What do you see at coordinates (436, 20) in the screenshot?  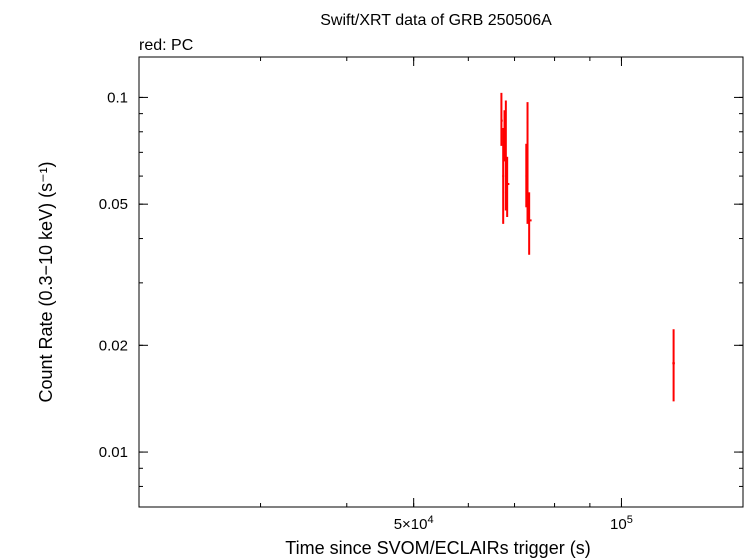 I see `chart-title: Swift/XRT data of GRB 250506A` at bounding box center [436, 20].